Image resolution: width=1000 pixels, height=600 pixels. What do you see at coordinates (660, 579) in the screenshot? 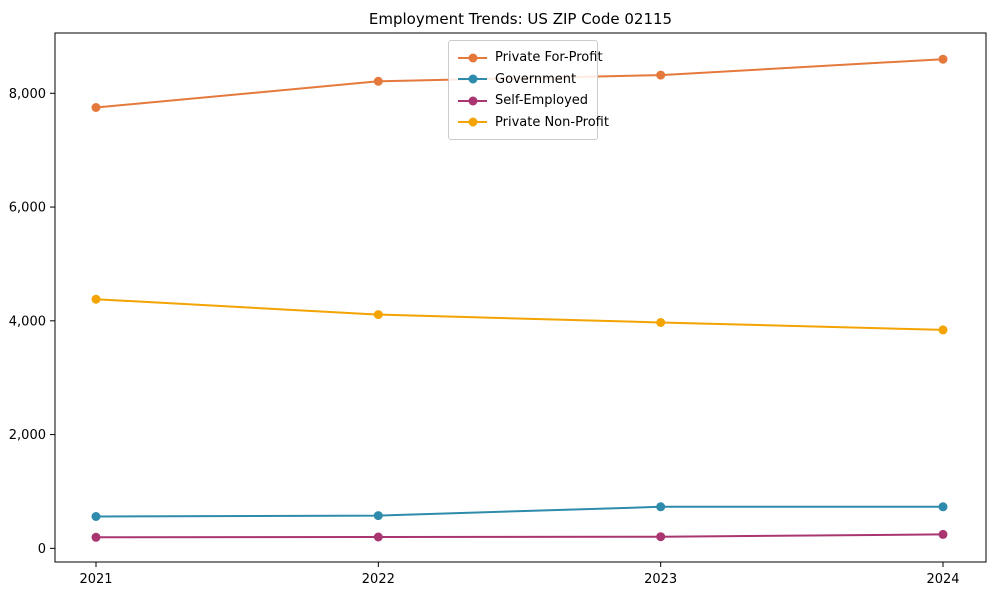
I see `x-tick-label: 2023` at bounding box center [660, 579].